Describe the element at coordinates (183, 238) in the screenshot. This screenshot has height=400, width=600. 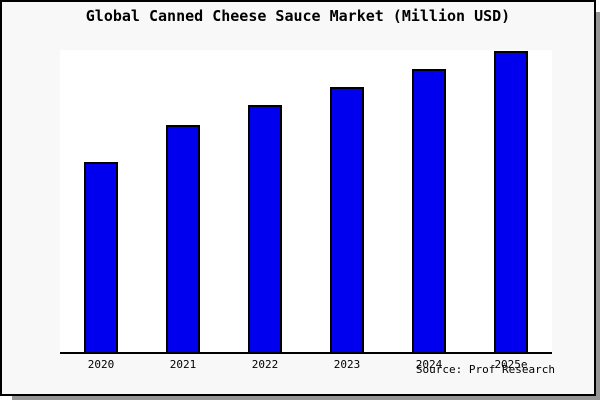
I see `bar-2021` at that location.